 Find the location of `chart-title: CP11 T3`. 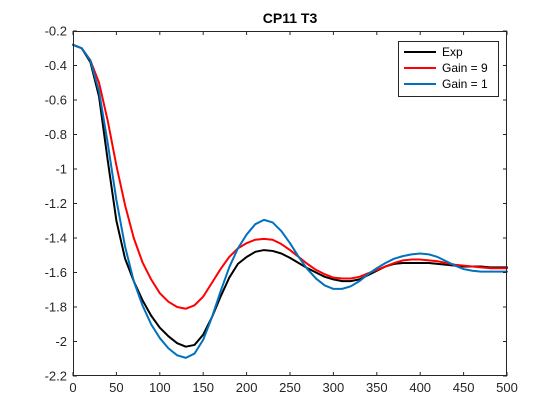

chart-title: CP11 T3 is located at coordinates (290, 18).